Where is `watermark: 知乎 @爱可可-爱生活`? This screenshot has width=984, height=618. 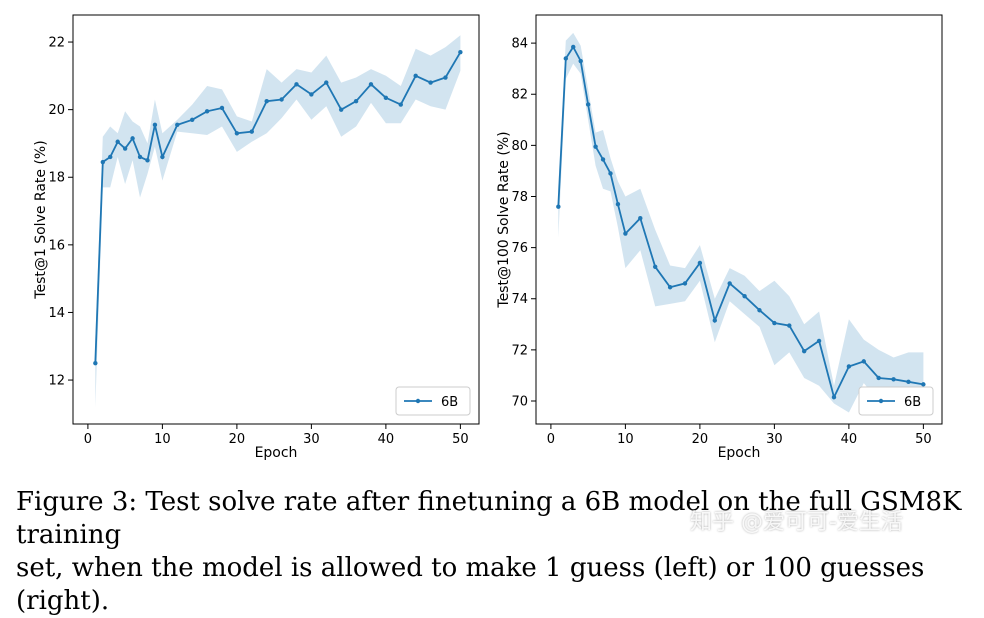
watermark: 知乎 @爱可可-爱生活 is located at coordinates (796, 522).